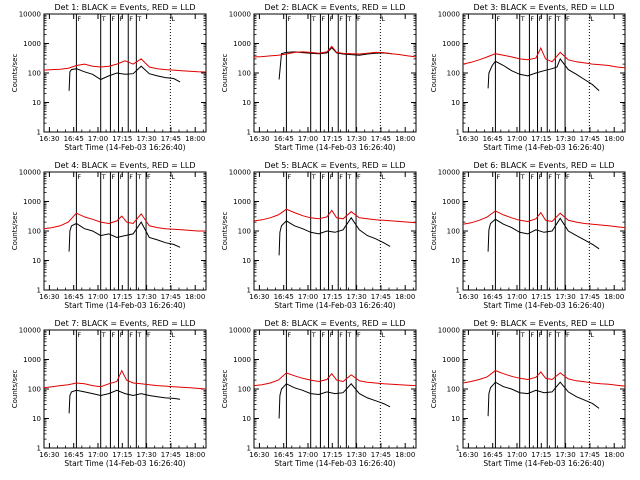  I want to click on panel-title: Det 3: BLACK = Events, RED = LLD, so click(544, 7).